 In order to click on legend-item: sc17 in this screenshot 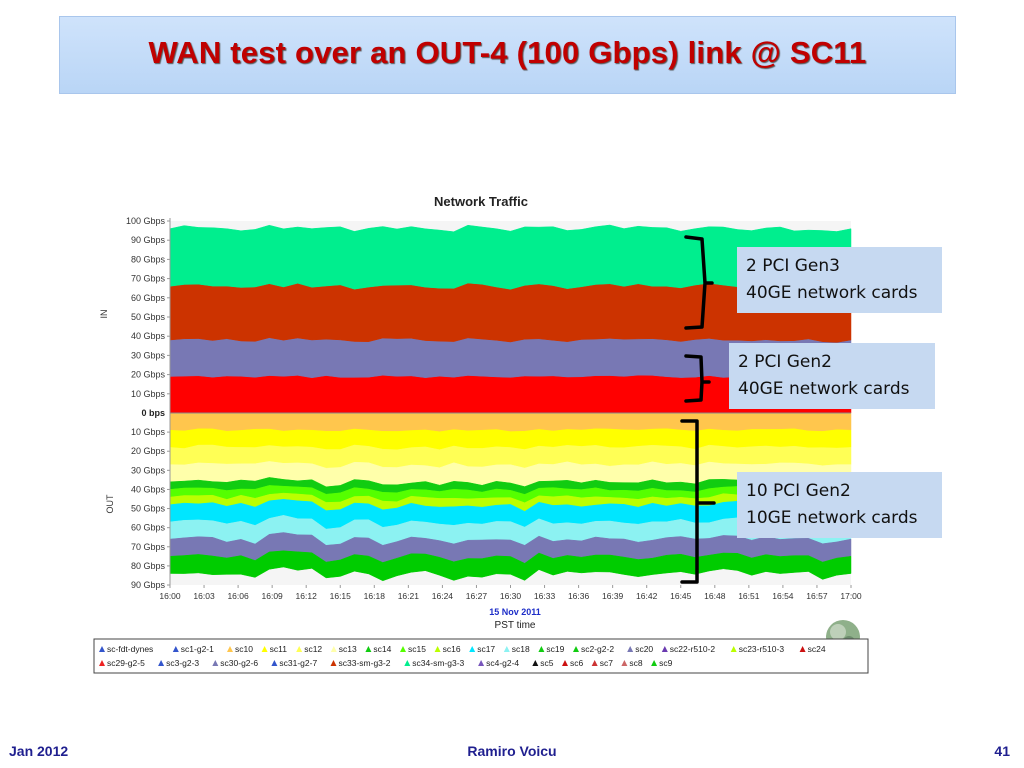, I will do `click(486, 649)`.